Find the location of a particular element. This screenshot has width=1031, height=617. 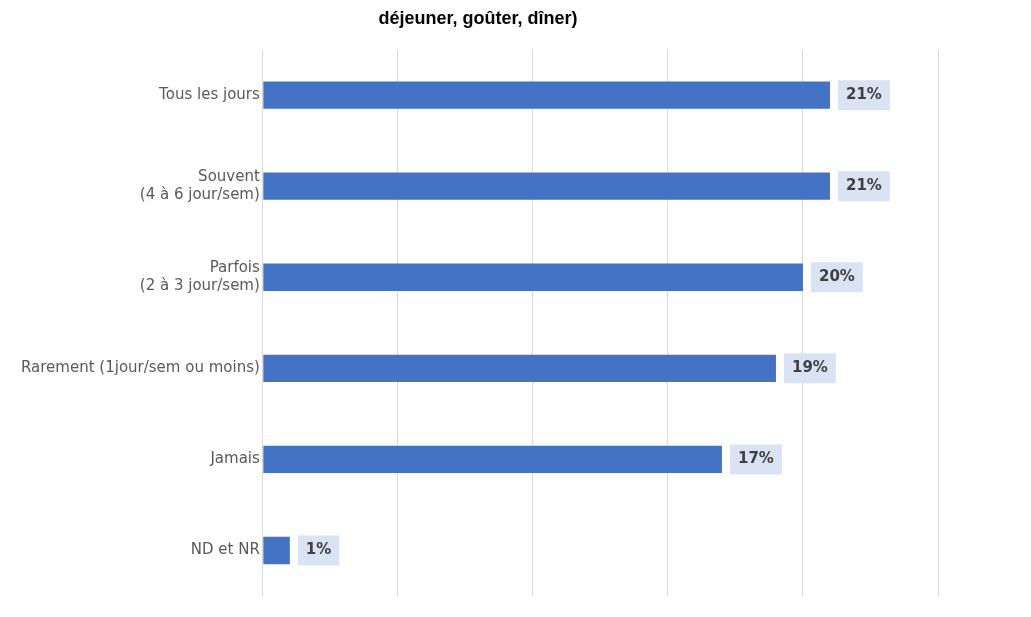

data-label: 1% is located at coordinates (318, 549).